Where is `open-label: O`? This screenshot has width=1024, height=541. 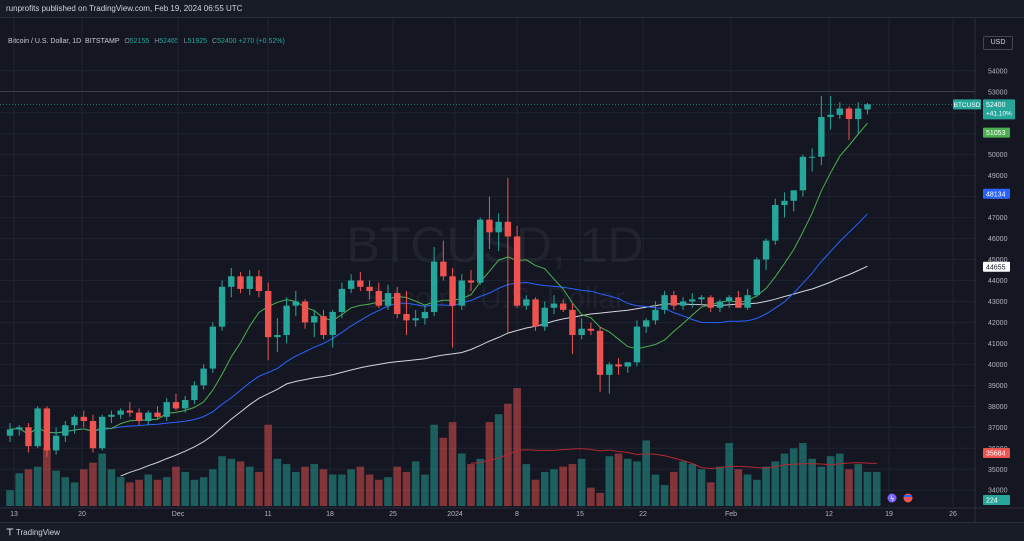 open-label: O is located at coordinates (127, 41).